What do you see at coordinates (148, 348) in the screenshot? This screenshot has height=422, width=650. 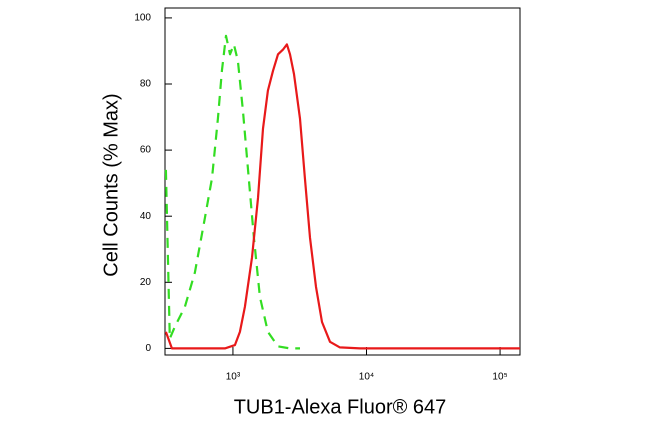 I see `y-tick-label: 0` at bounding box center [148, 348].